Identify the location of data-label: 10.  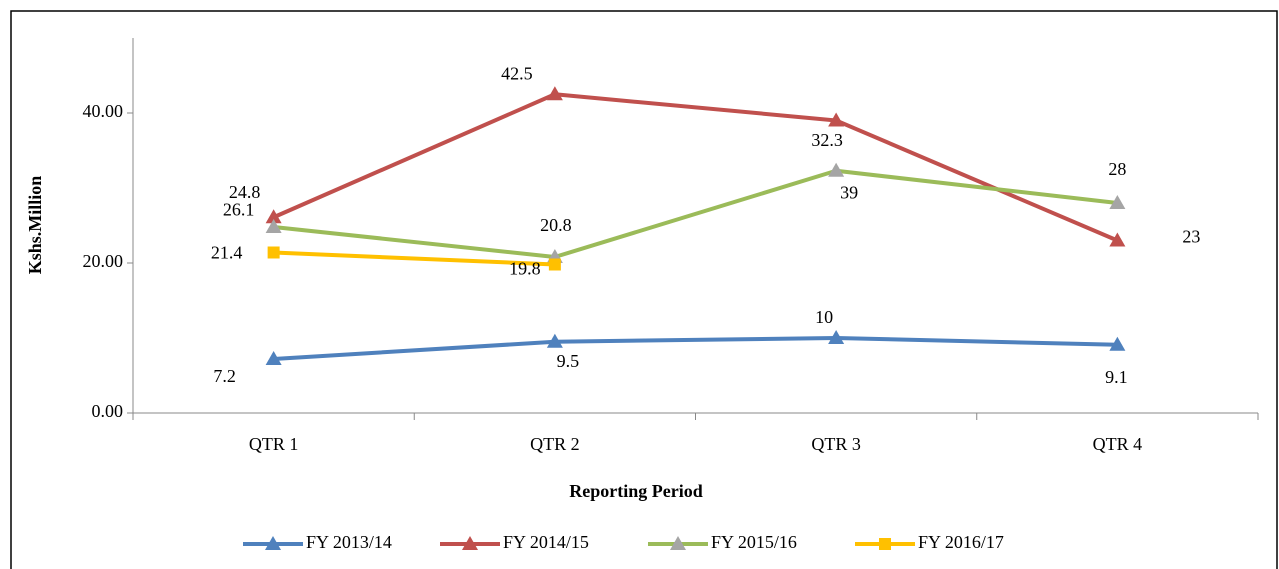
(824, 317).